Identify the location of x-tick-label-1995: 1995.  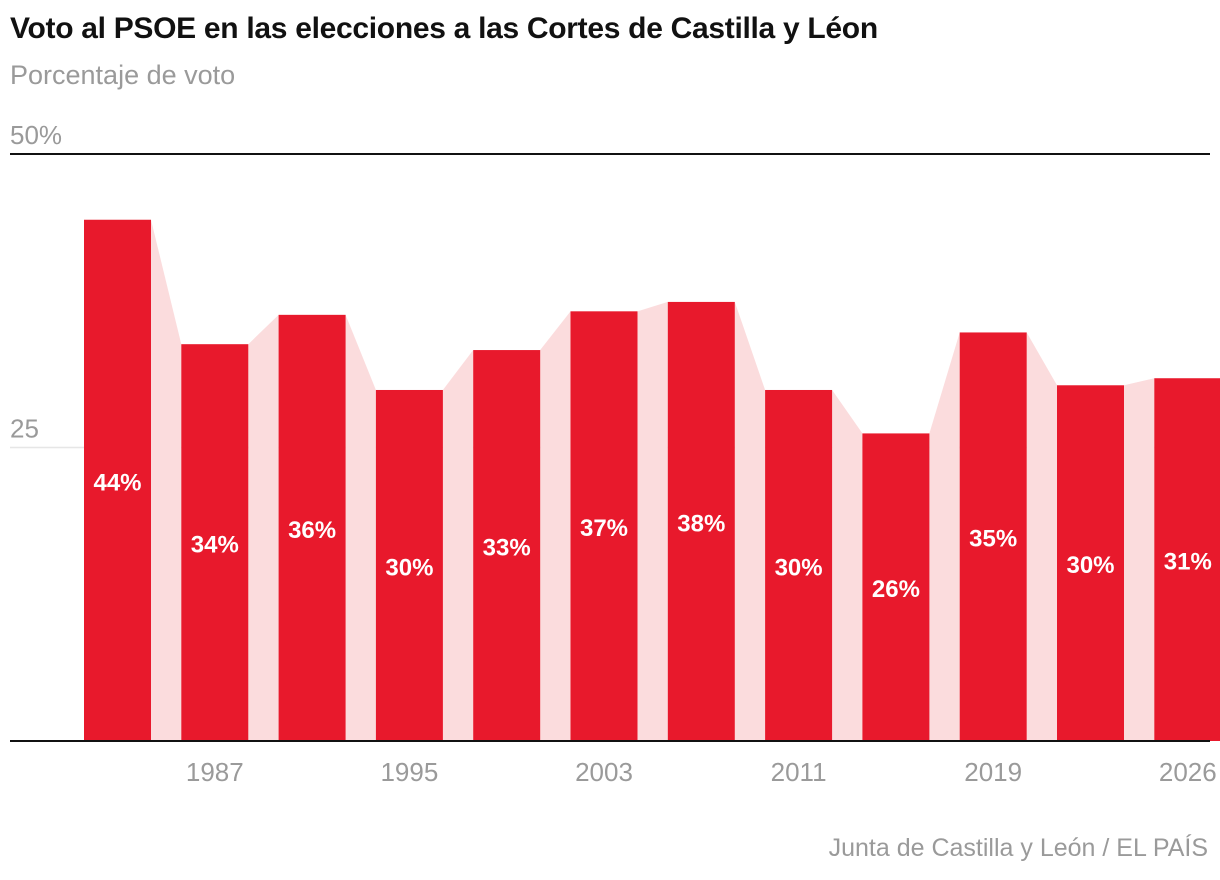
(409, 772).